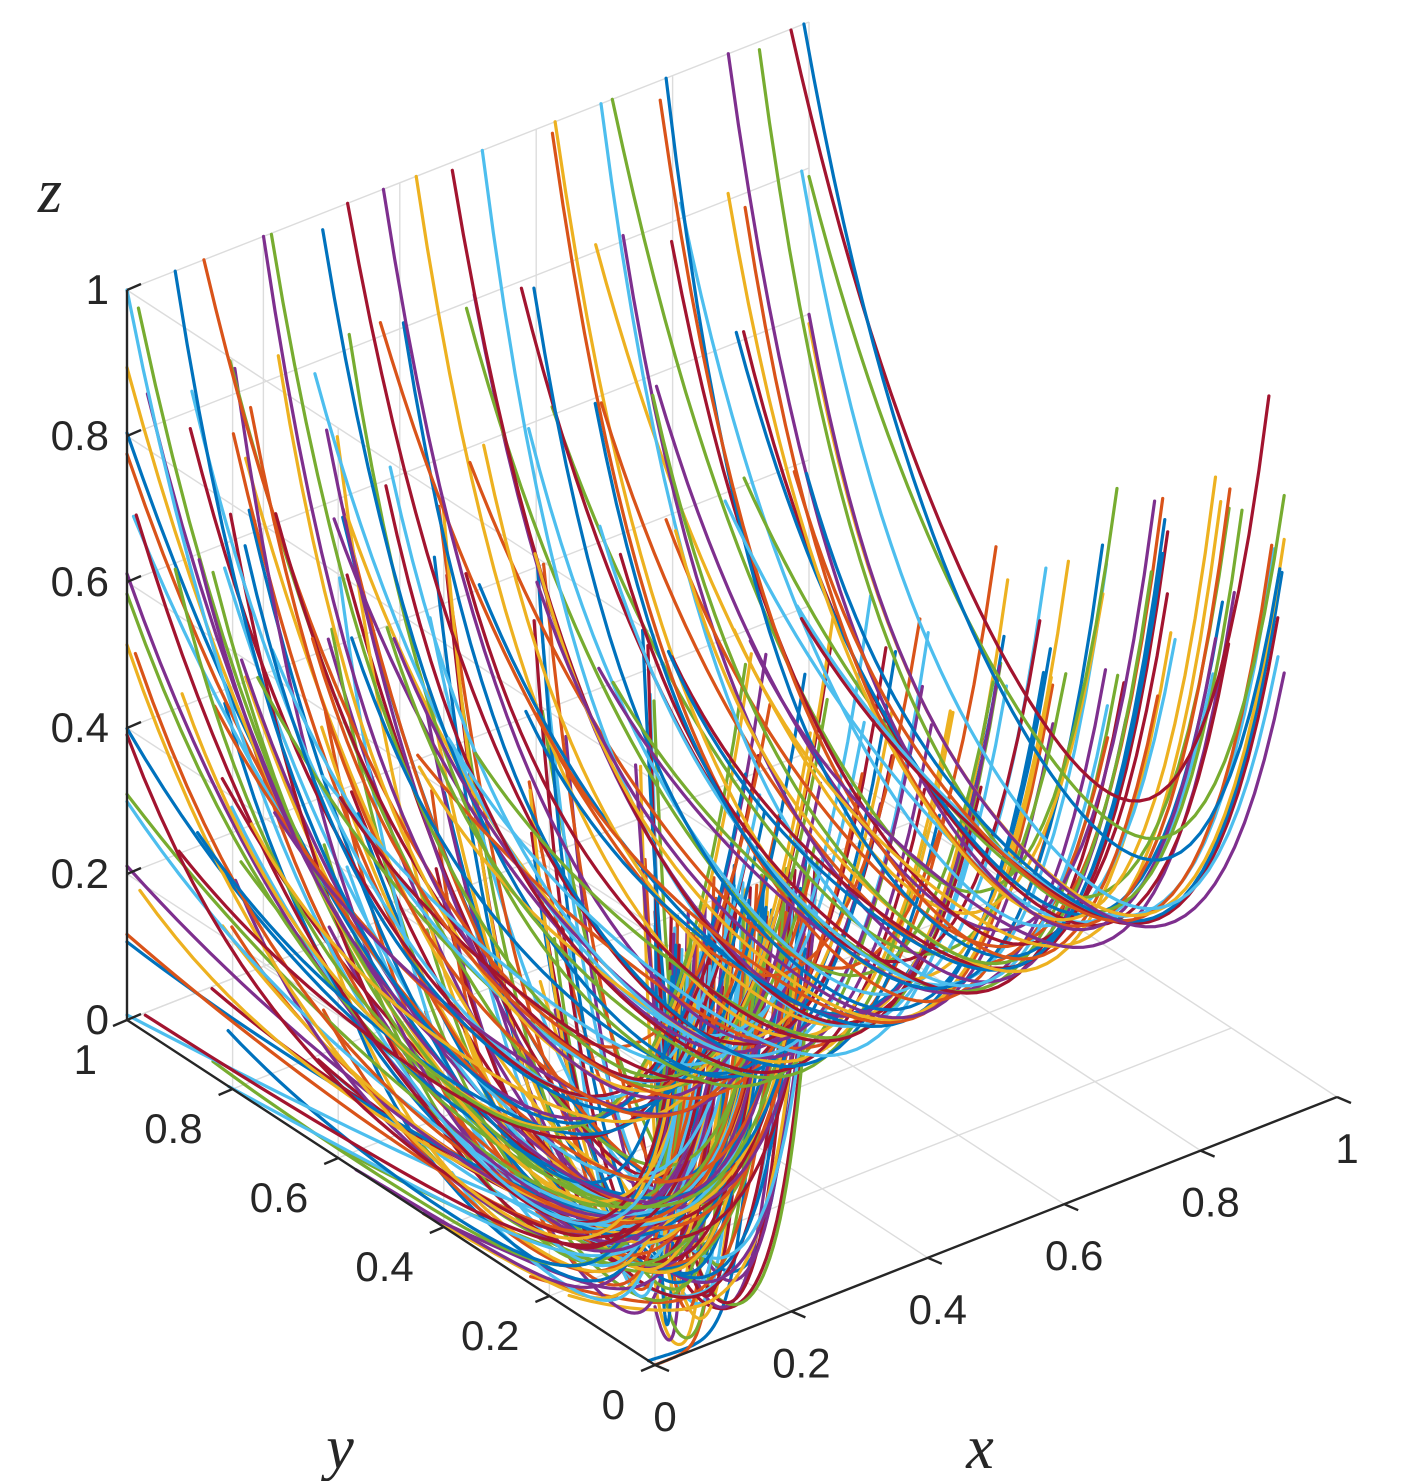 This screenshot has width=1402, height=1481. What do you see at coordinates (979, 1447) in the screenshot?
I see `x-axis-label: x` at bounding box center [979, 1447].